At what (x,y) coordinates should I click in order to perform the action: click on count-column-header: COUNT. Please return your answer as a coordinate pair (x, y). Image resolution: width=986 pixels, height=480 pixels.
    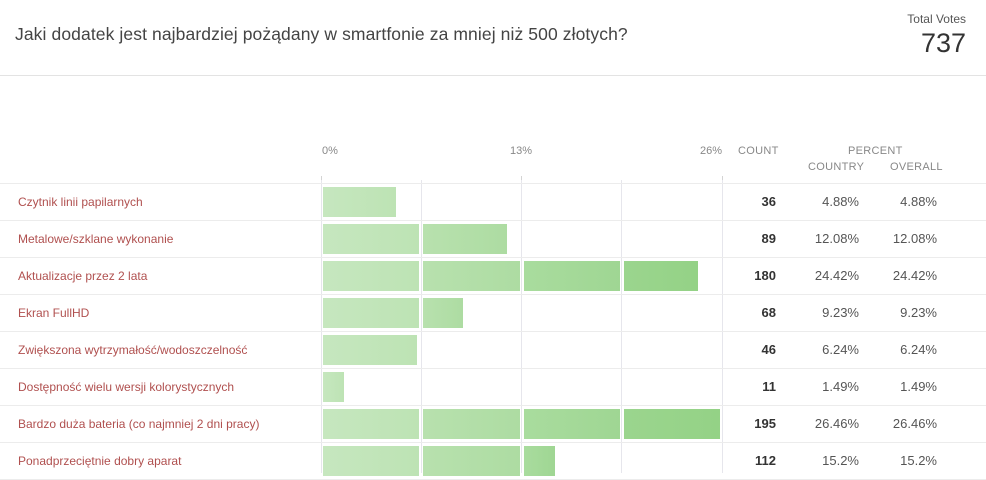
    Looking at the image, I should click on (758, 151).